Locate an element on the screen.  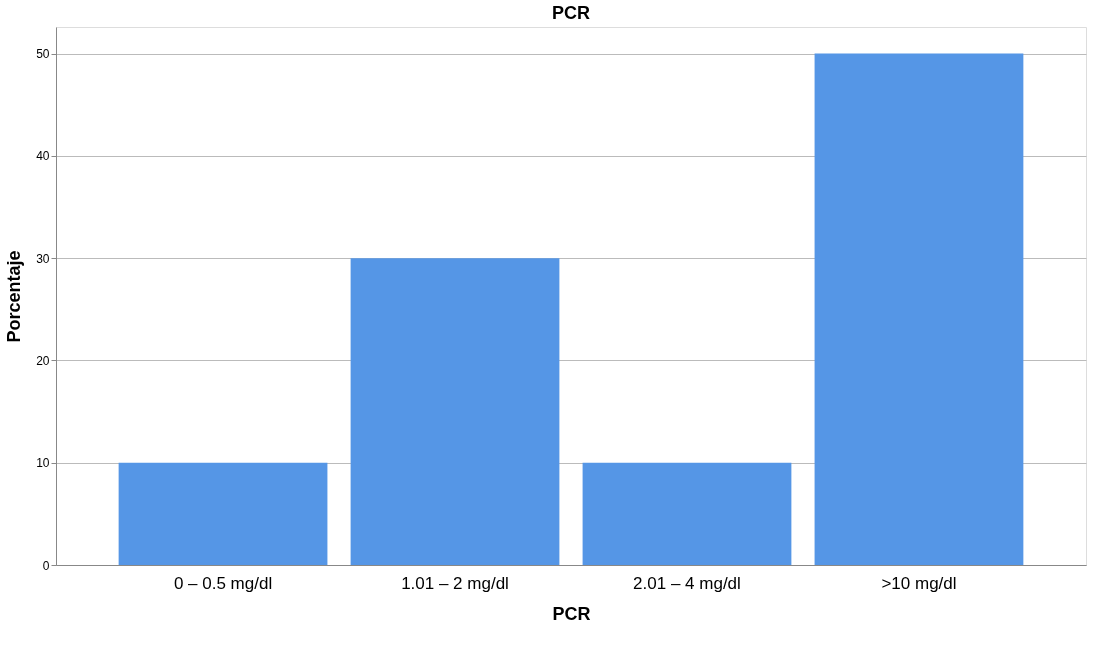
x-tick-label: >10 mg/dl is located at coordinates (919, 583).